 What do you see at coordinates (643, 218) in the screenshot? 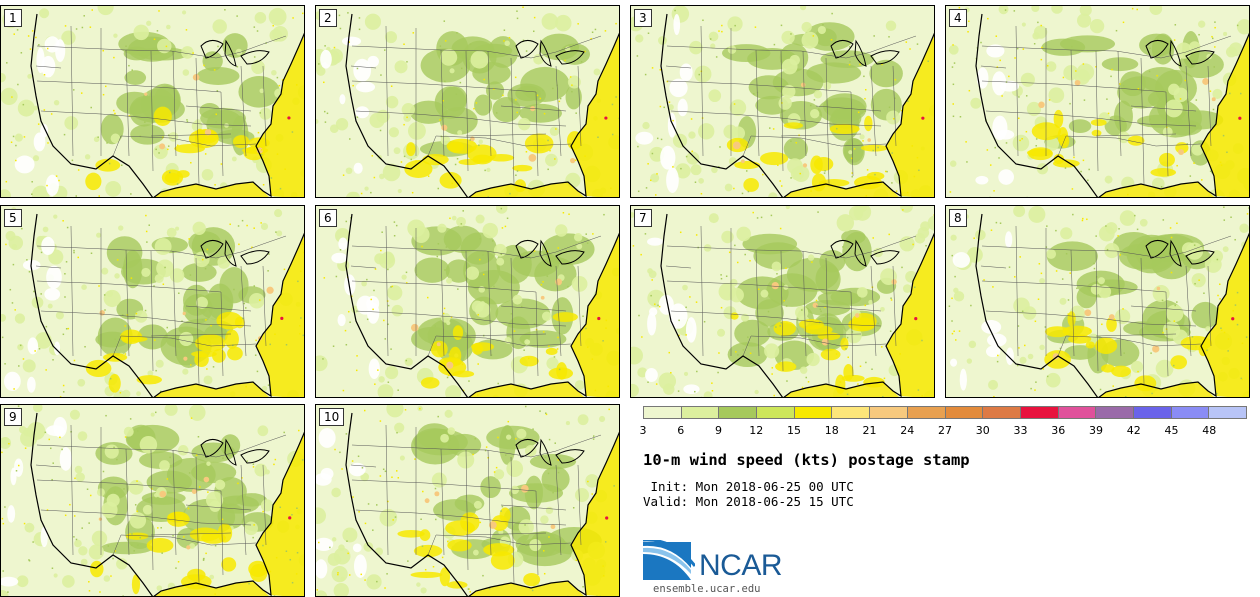
I see `member-number-label: 7` at bounding box center [643, 218].